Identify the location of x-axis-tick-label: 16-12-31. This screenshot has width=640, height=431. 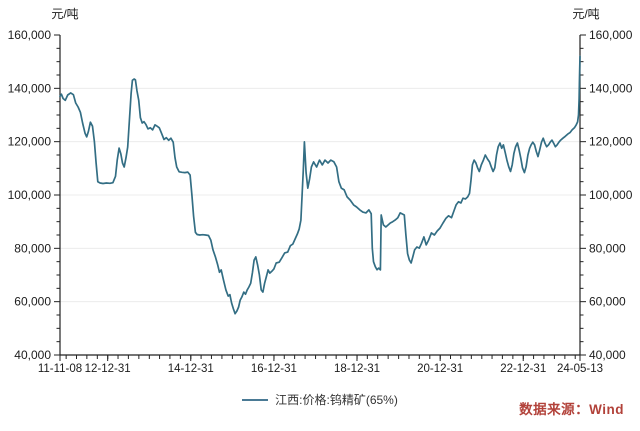
(274, 369).